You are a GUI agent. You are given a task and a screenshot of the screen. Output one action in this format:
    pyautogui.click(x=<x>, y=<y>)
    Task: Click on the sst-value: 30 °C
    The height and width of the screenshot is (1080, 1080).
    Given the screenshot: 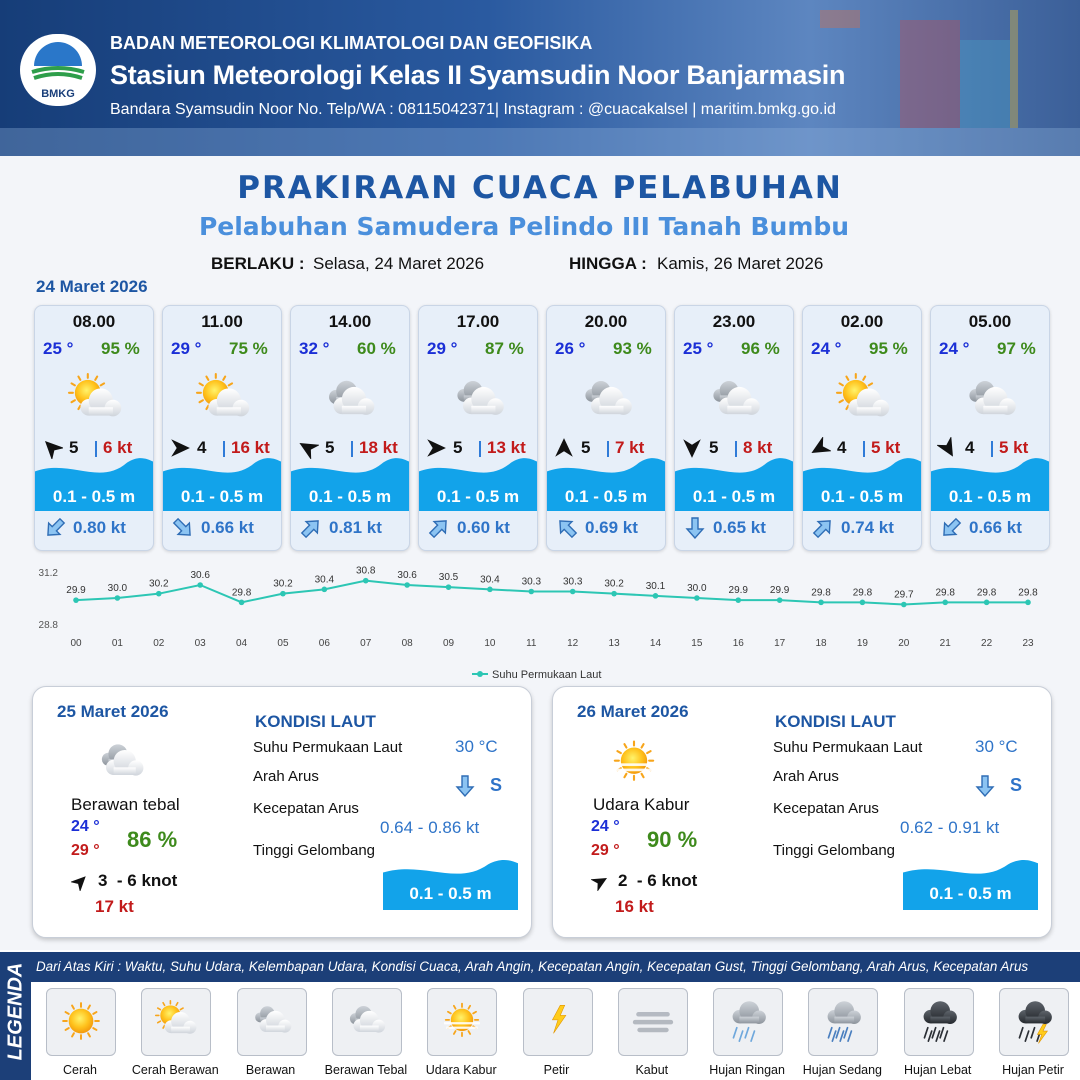 What is the action you would take?
    pyautogui.click(x=476, y=746)
    